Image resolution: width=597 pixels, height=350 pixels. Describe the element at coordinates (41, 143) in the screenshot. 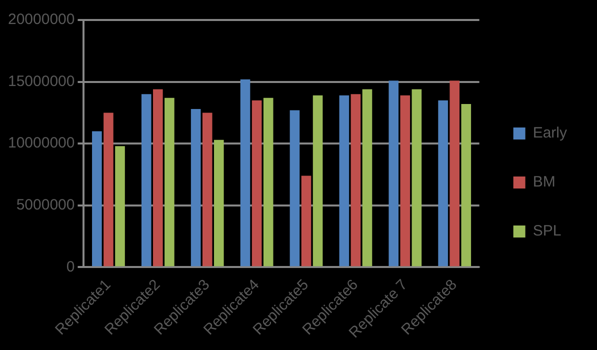

I see `y-tick-label: 10000000` at that location.